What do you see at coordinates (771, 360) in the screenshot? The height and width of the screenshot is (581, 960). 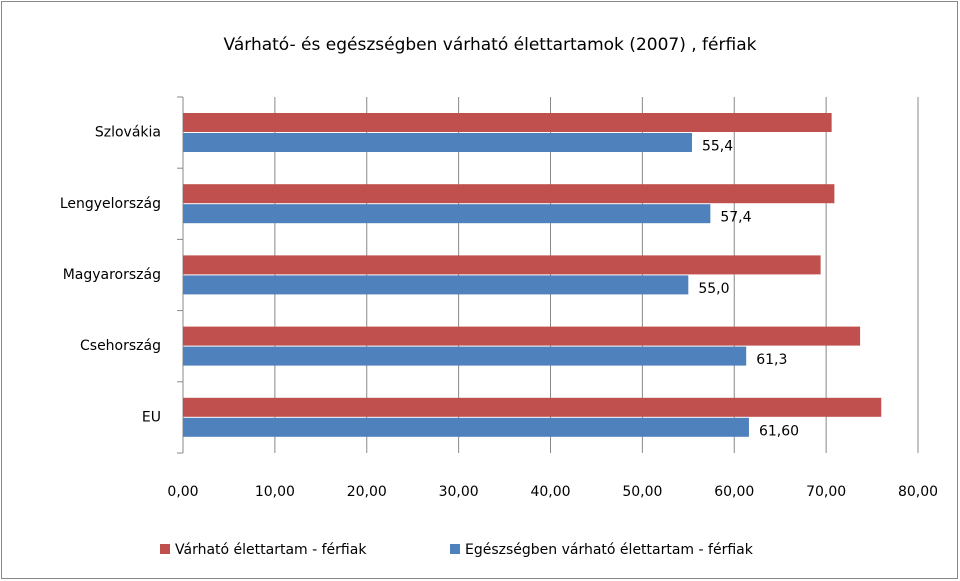 I see `data-label: 61,3` at bounding box center [771, 360].